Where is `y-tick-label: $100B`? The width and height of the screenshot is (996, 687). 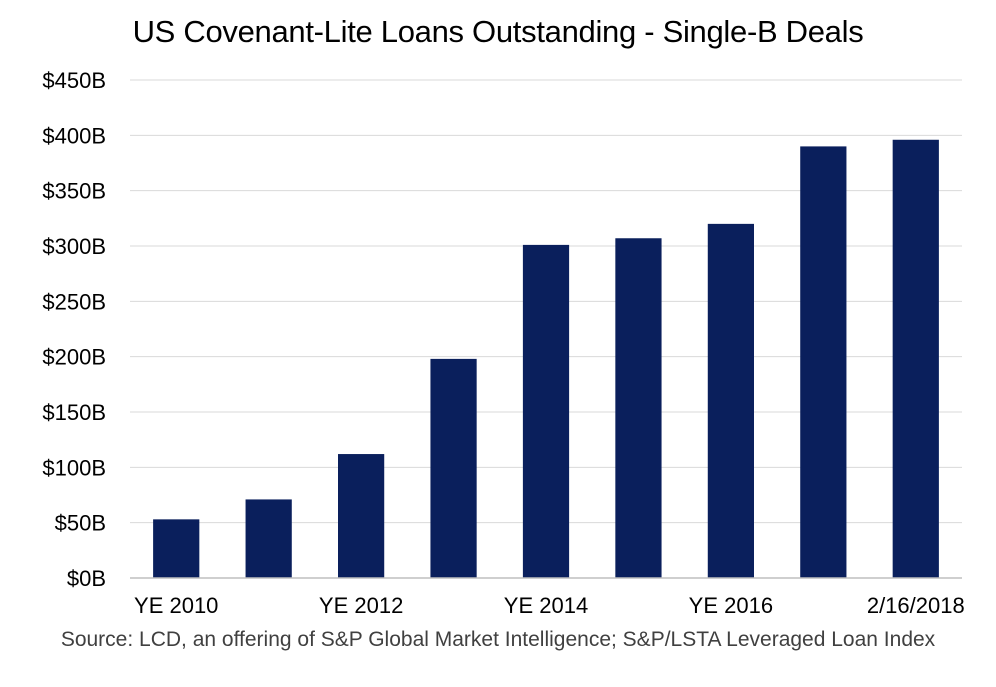
y-tick-label: $100B is located at coordinates (74, 467).